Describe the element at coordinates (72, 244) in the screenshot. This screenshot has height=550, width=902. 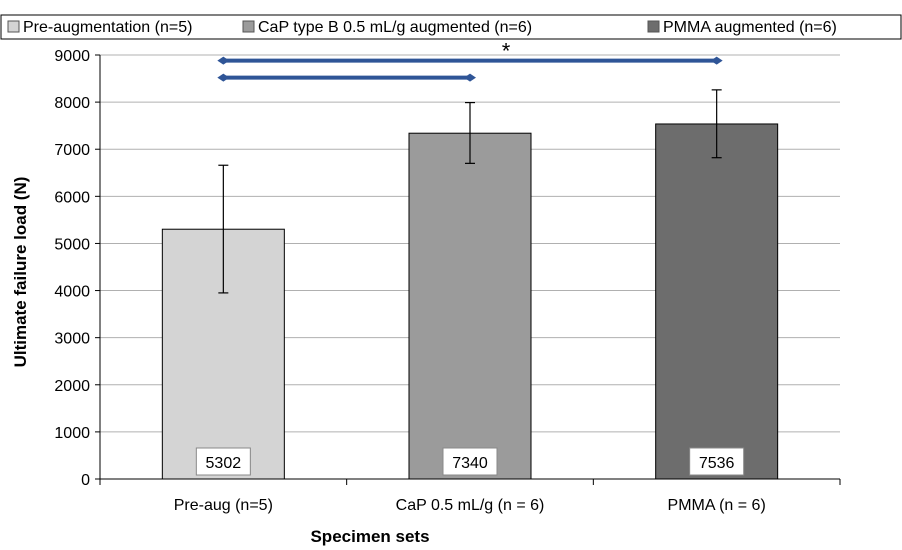
I see `y-tick-label: 5000` at that location.